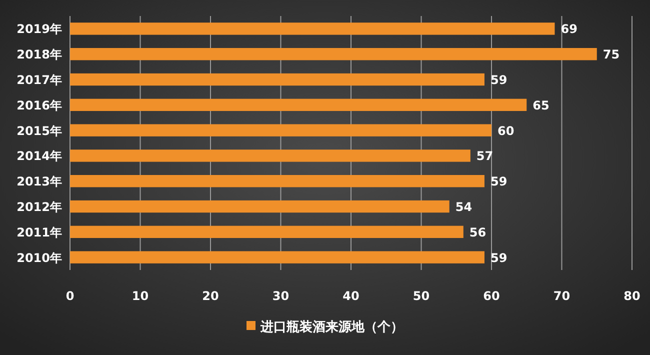 This screenshot has height=355, width=650. What do you see at coordinates (39, 80) in the screenshot?
I see `y-tick-label: 2017年` at bounding box center [39, 80].